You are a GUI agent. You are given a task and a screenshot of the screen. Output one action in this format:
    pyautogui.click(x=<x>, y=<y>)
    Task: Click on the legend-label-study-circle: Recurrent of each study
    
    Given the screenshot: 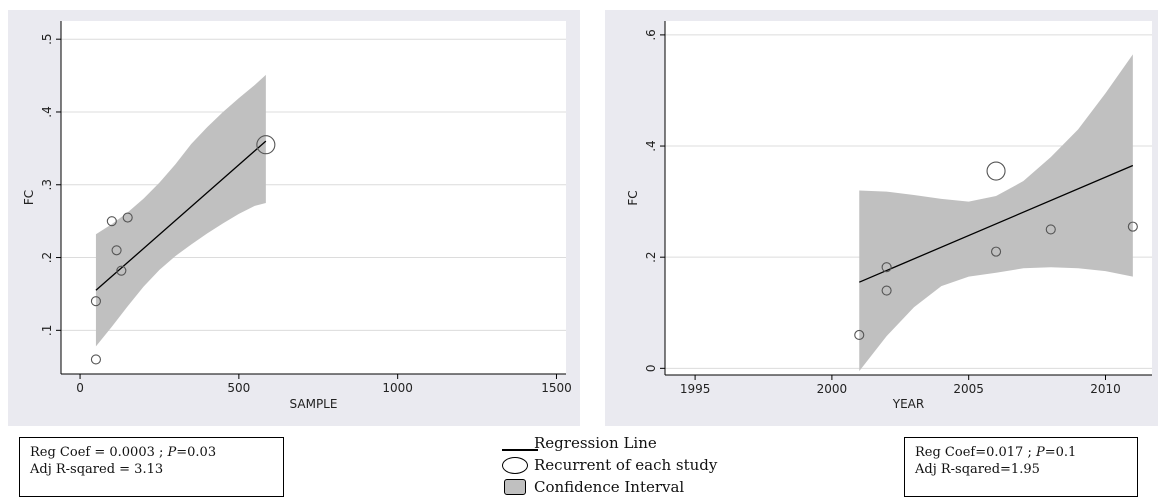 What is the action you would take?
    pyautogui.click(x=626, y=465)
    